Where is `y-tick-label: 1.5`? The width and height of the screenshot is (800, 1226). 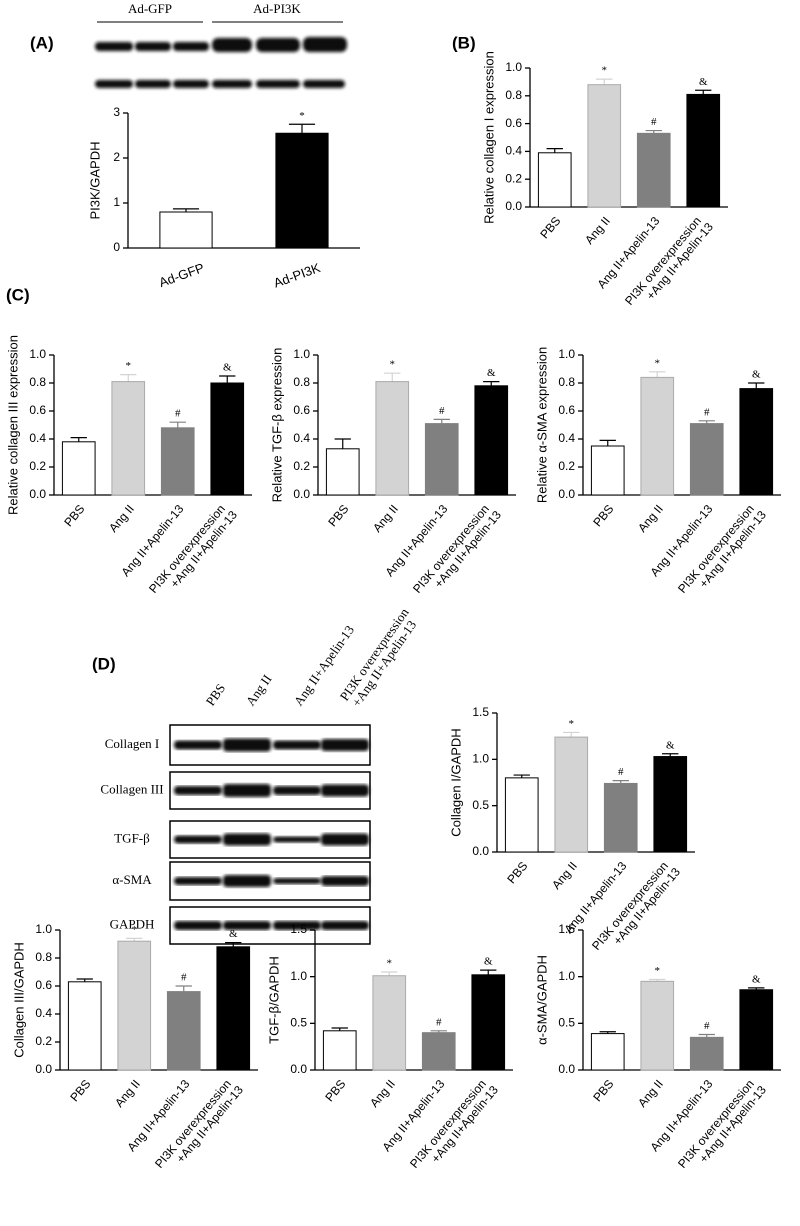
y-tick-label: 1.5 is located at coordinates (480, 712).